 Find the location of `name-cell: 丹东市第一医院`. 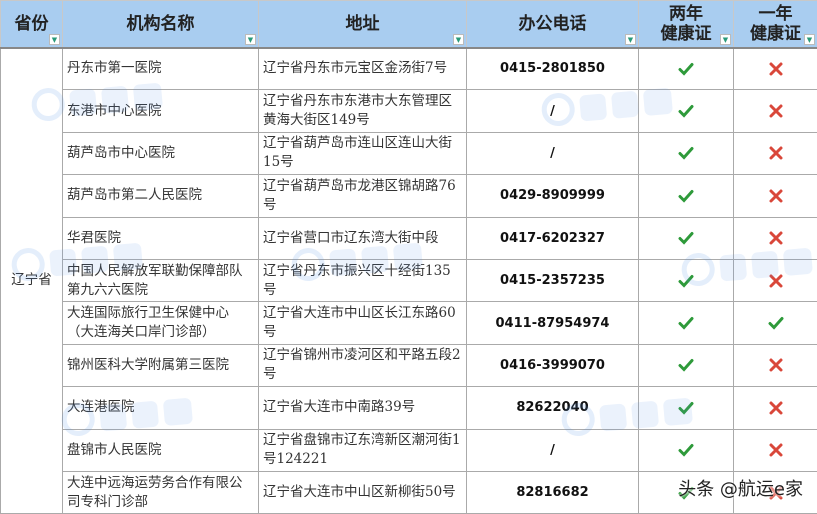

name-cell: 丹东市第一医院 is located at coordinates (161, 69).